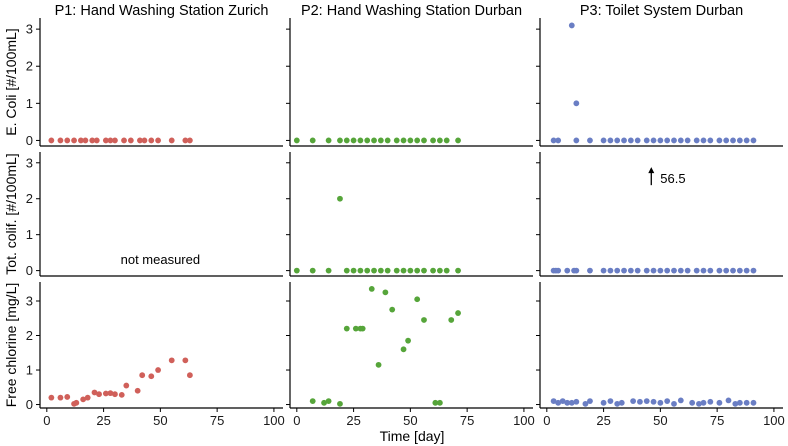 The width and height of the screenshot is (788, 446). Describe the element at coordinates (162, 11) in the screenshot. I see `panel-title-1: P1: Hand Washing Station Zurich` at that location.